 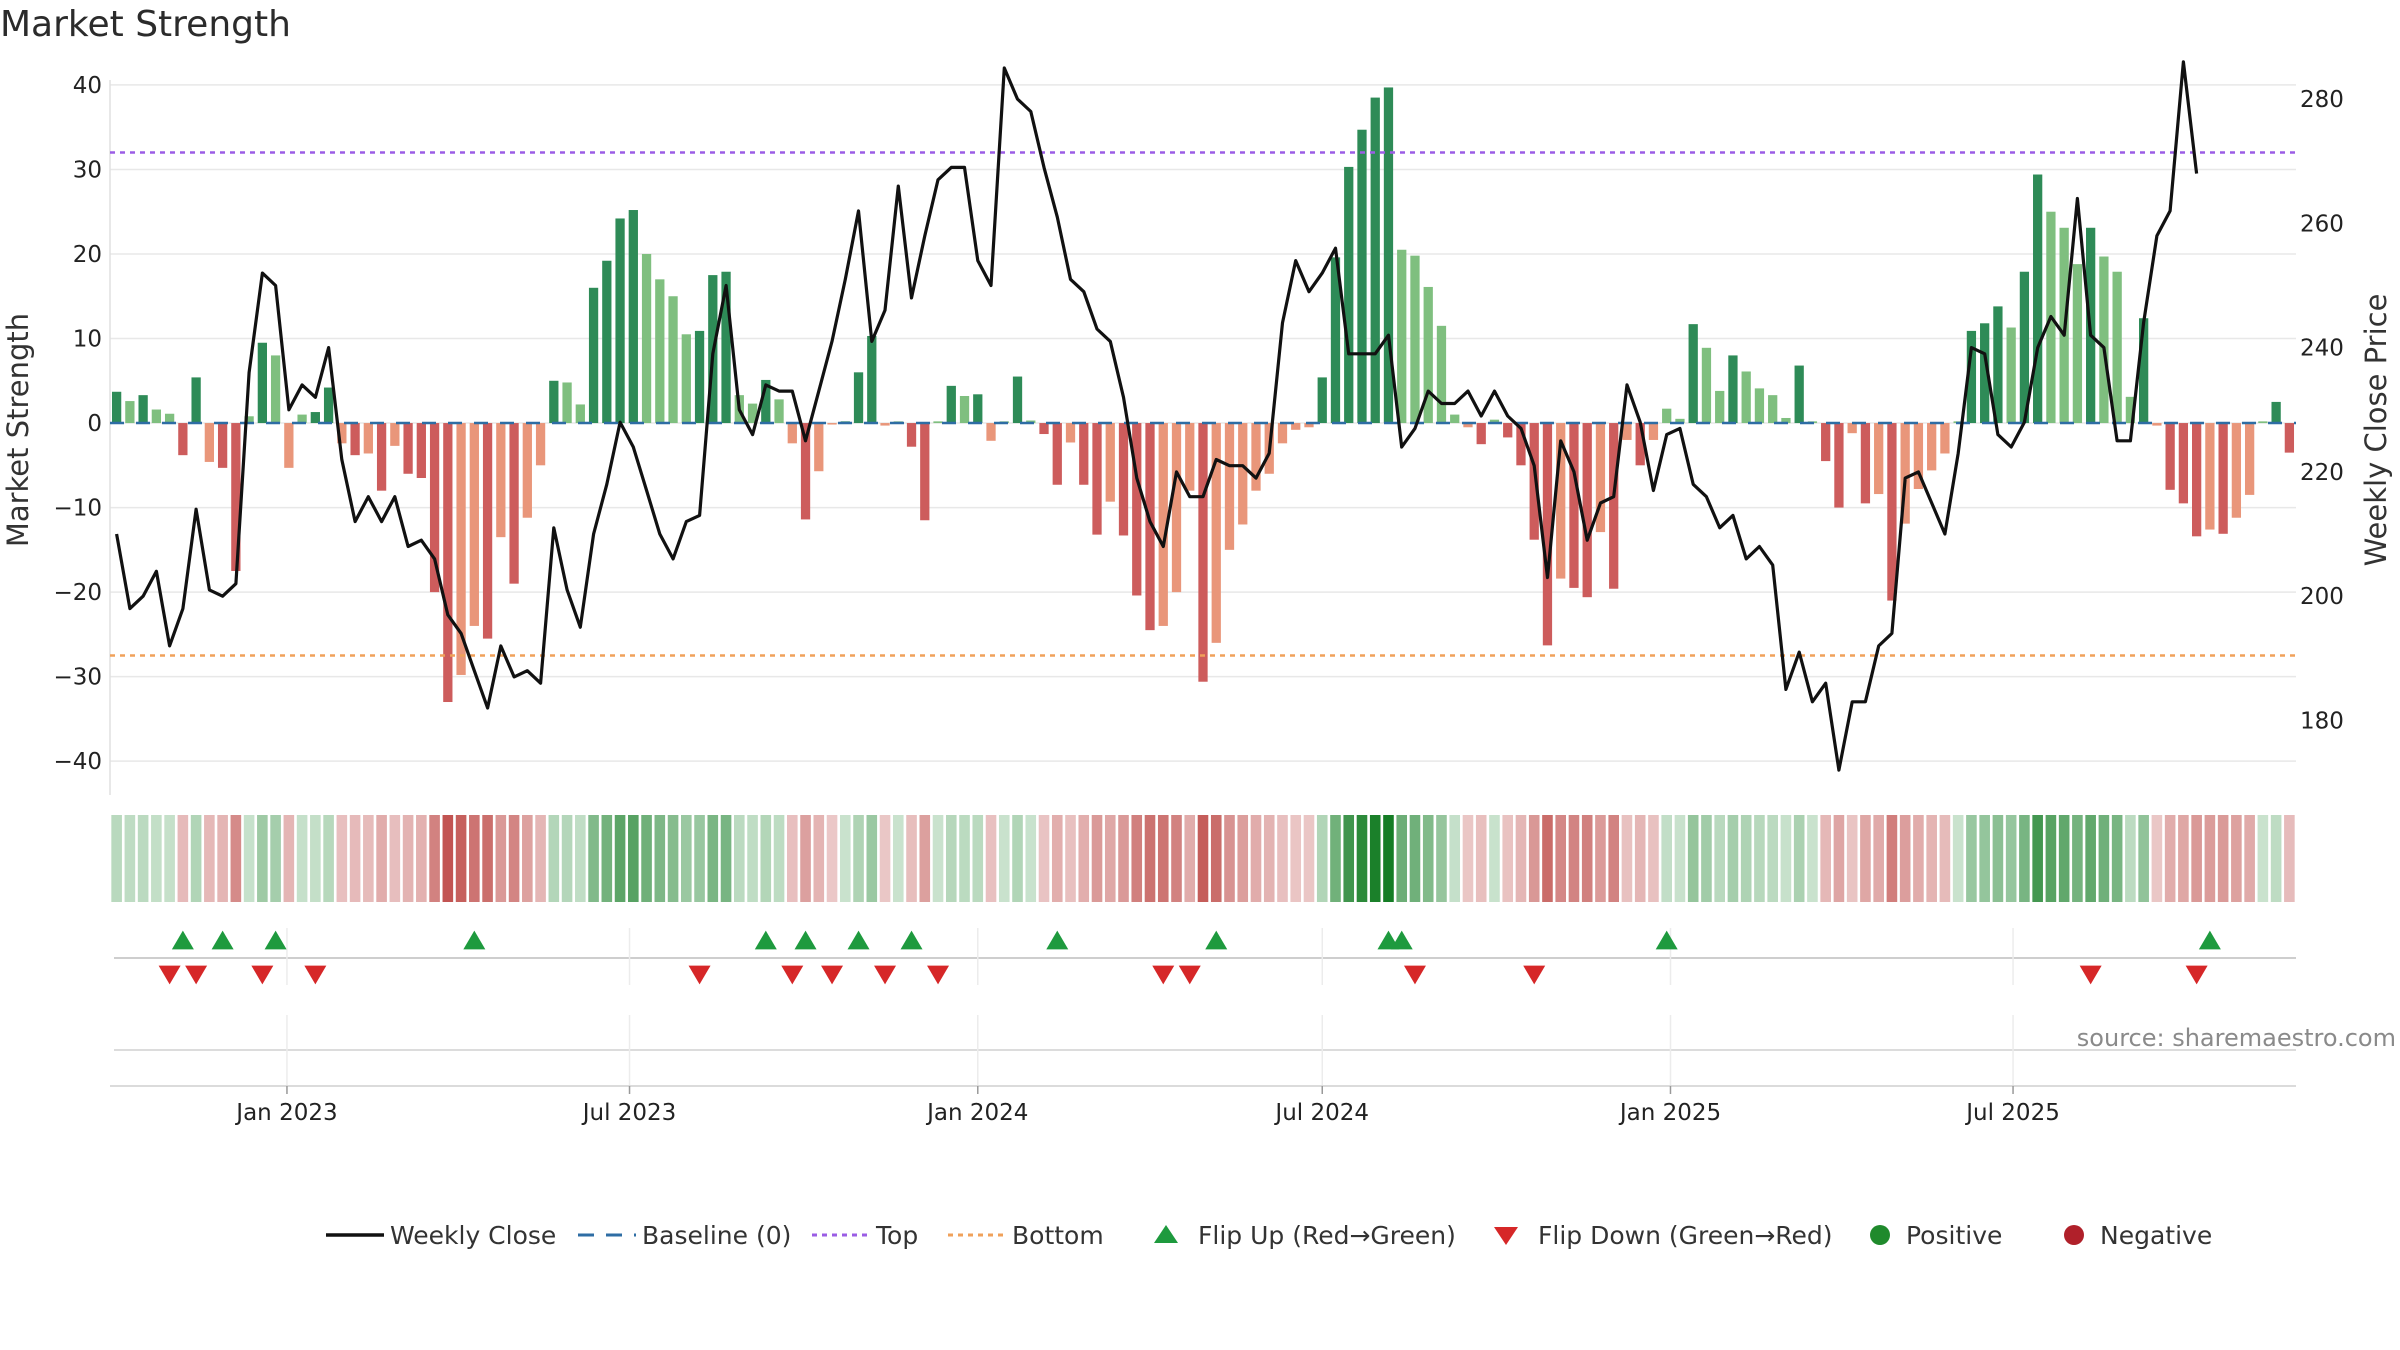 I want to click on legend-item-flip-up-red-green: Flip Up (Red→Green), so click(x=1305, y=1235).